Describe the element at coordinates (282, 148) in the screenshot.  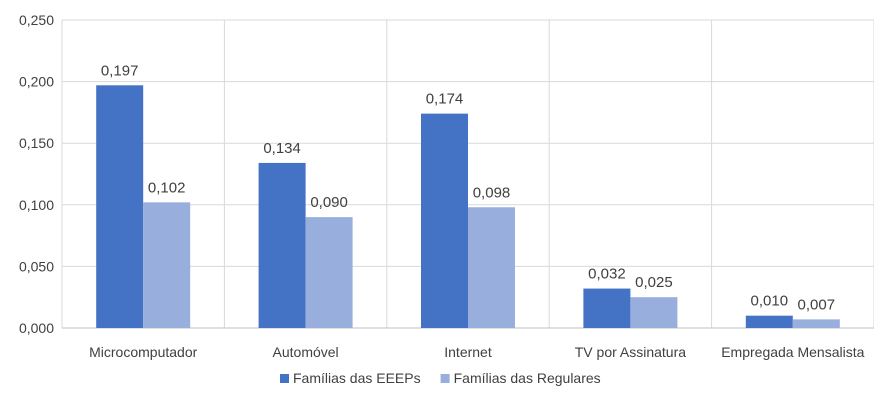
I see `data-label: 0,134` at that location.